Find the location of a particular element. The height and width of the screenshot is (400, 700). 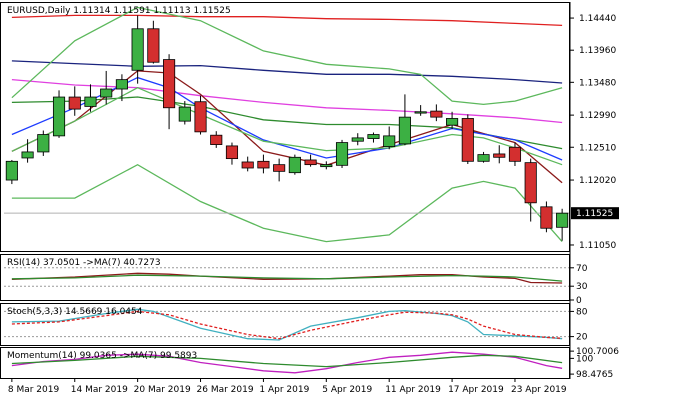

current-price-label: 1.11525 is located at coordinates (594, 214).